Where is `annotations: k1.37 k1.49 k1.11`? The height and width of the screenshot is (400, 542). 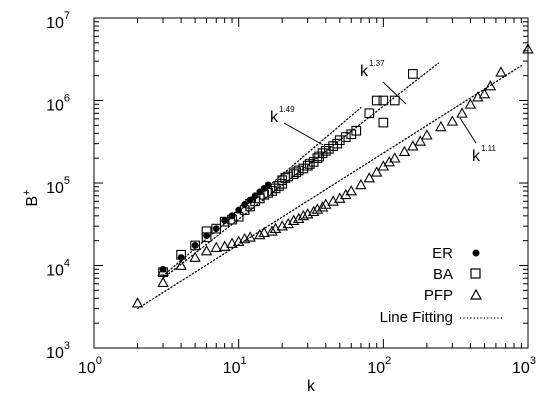 annotations: k1.37 k1.49 k1.11 is located at coordinates (383, 112).